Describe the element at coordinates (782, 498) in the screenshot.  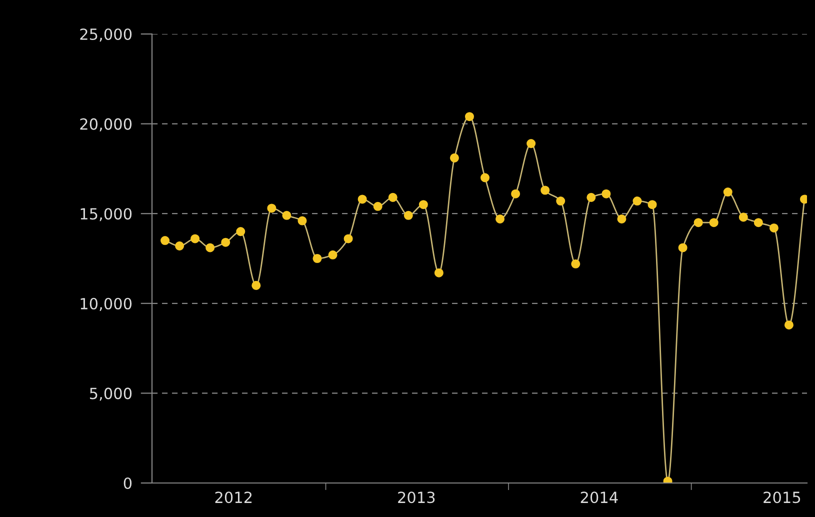
I see `x-tick-label: 2015` at that location.